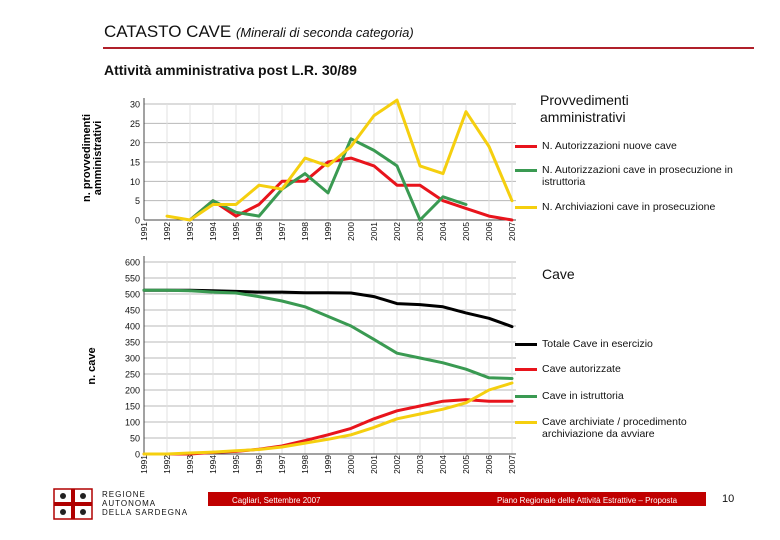  What do you see at coordinates (351, 231) in the screenshot?
I see `chart1-xtick-label: 2000` at bounding box center [351, 231].